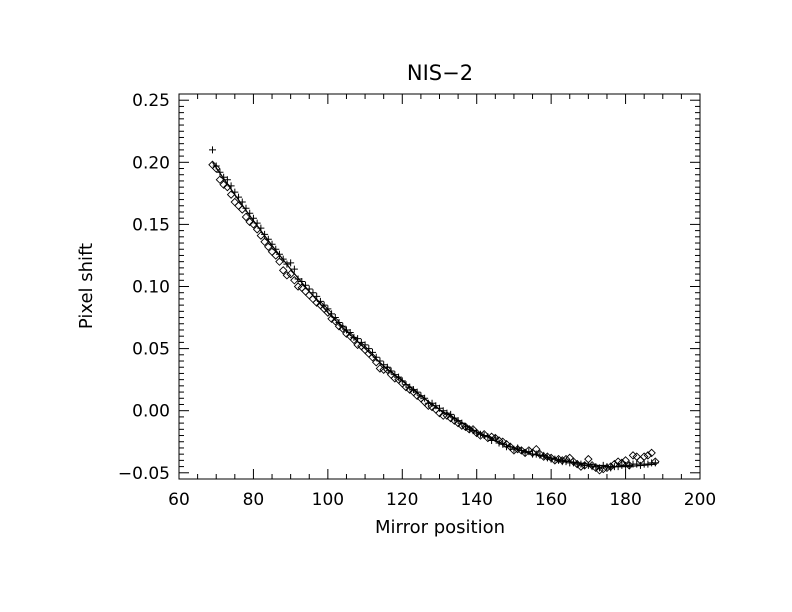 The height and width of the screenshot is (612, 792). Describe the element at coordinates (144, 474) in the screenshot. I see `y-tick-label: −0.05` at that location.